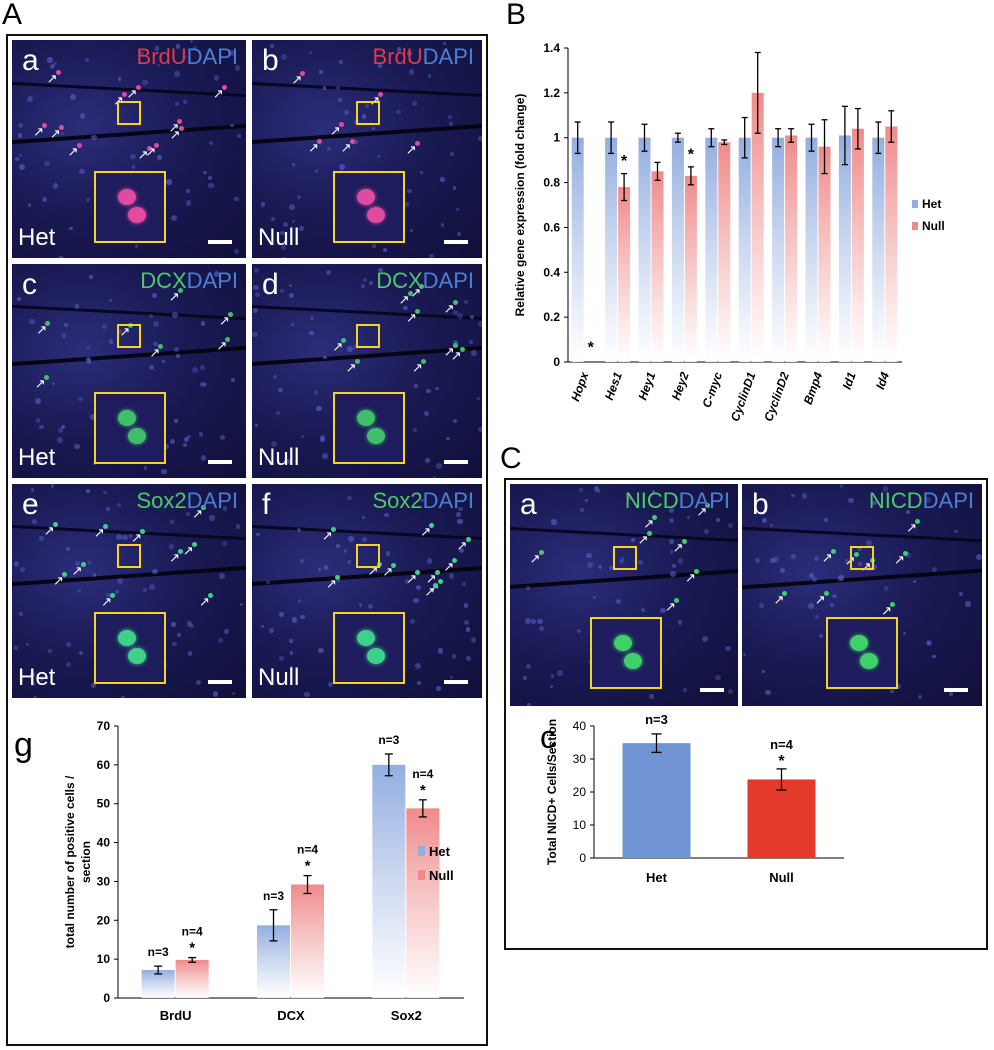 The width and height of the screenshot is (994, 1050). Describe the element at coordinates (397, 56) in the screenshot. I see `stain-primary: BrdU` at that location.